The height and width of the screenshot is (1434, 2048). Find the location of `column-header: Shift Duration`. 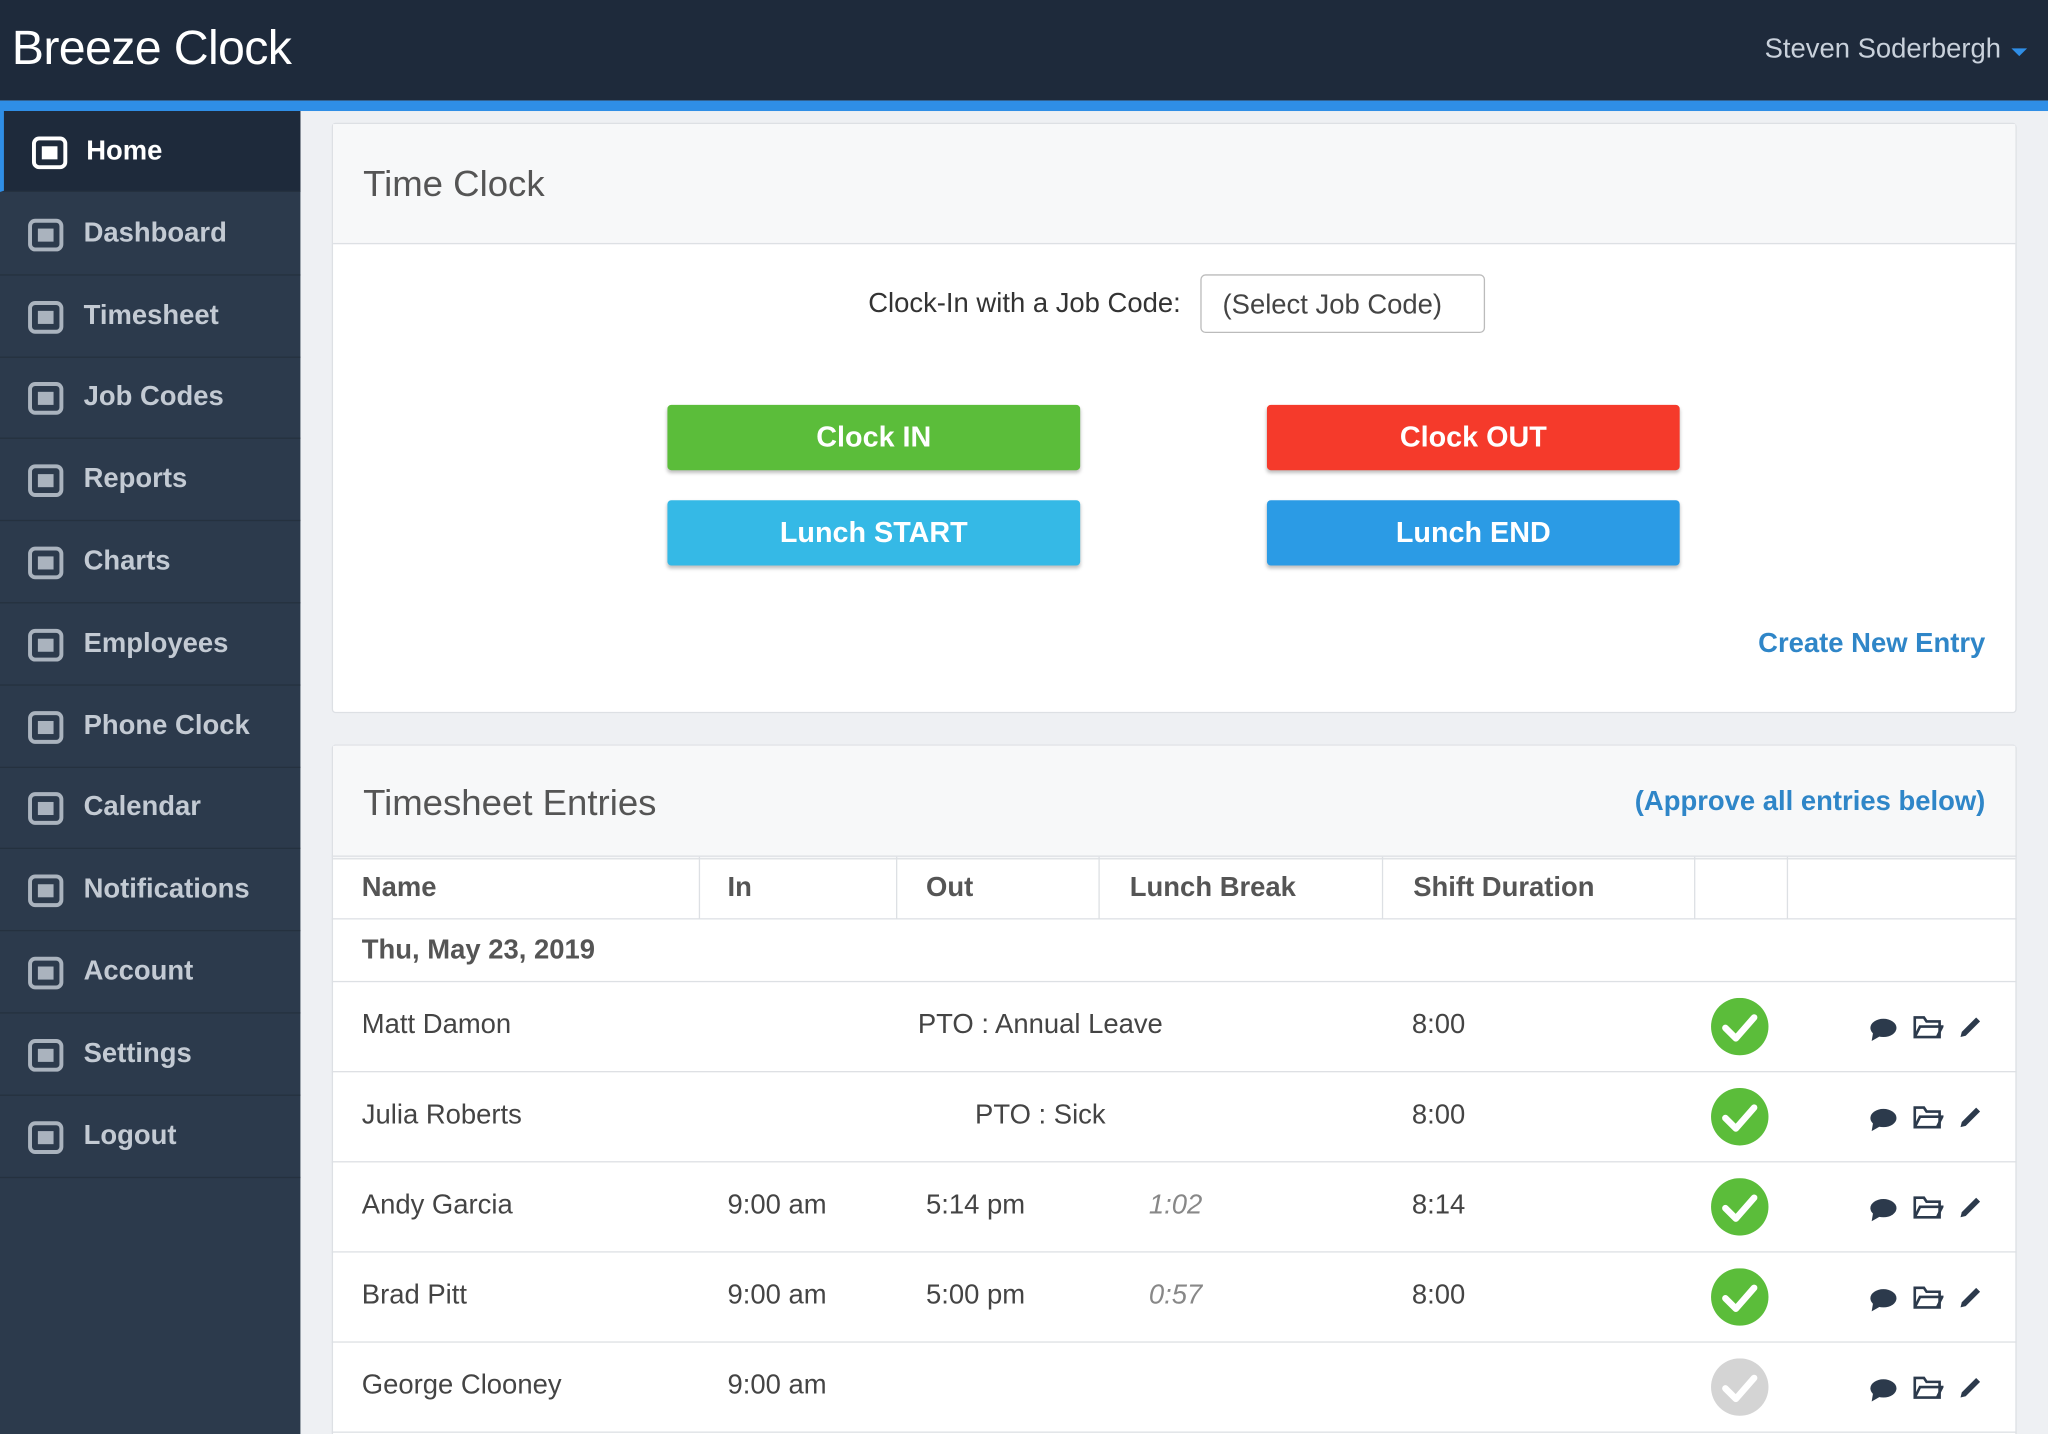

column-header: Shift Duration is located at coordinates (1504, 887).